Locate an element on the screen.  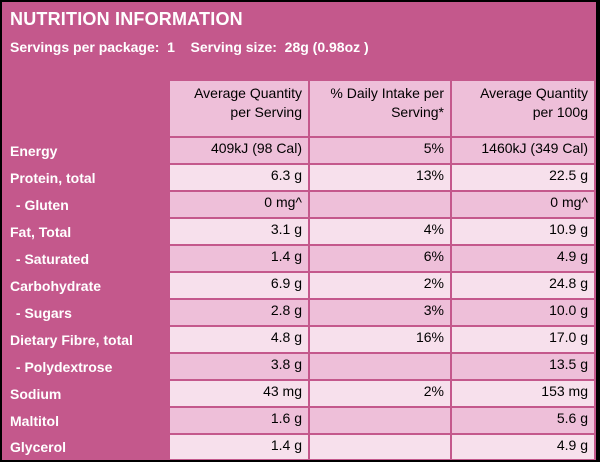
row-daily-intake-value: 13% is located at coordinates (380, 177).